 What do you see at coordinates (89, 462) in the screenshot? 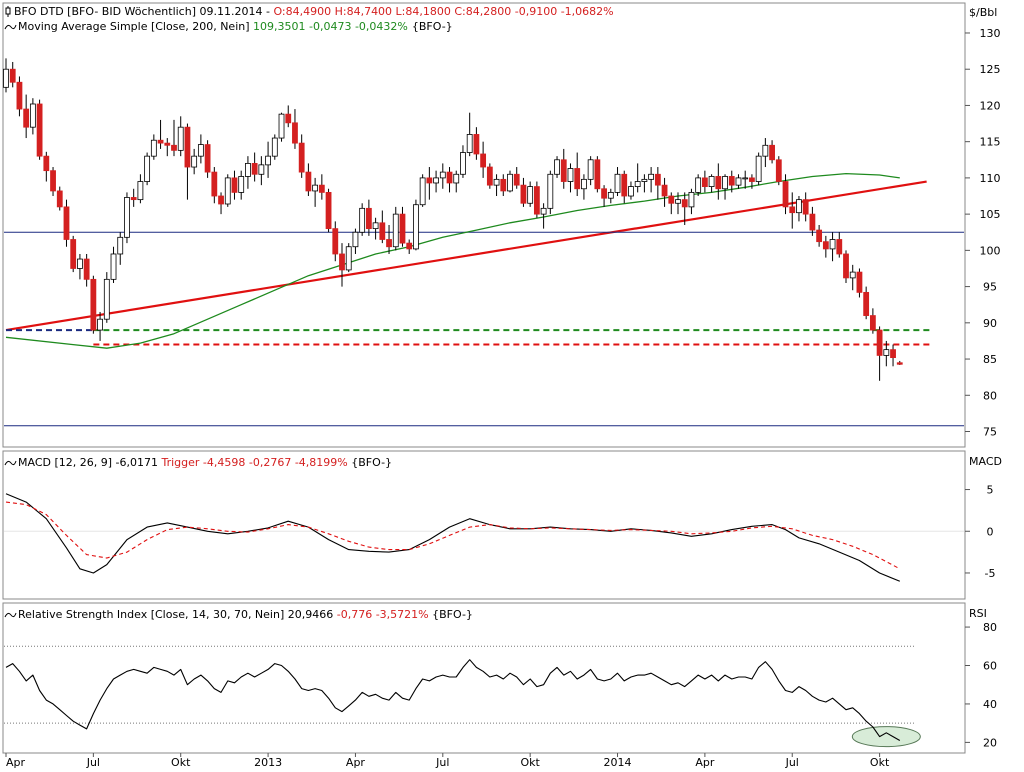
I see `macd-legend-name: MACD [12, 26, 9] -6,0171` at bounding box center [89, 462].